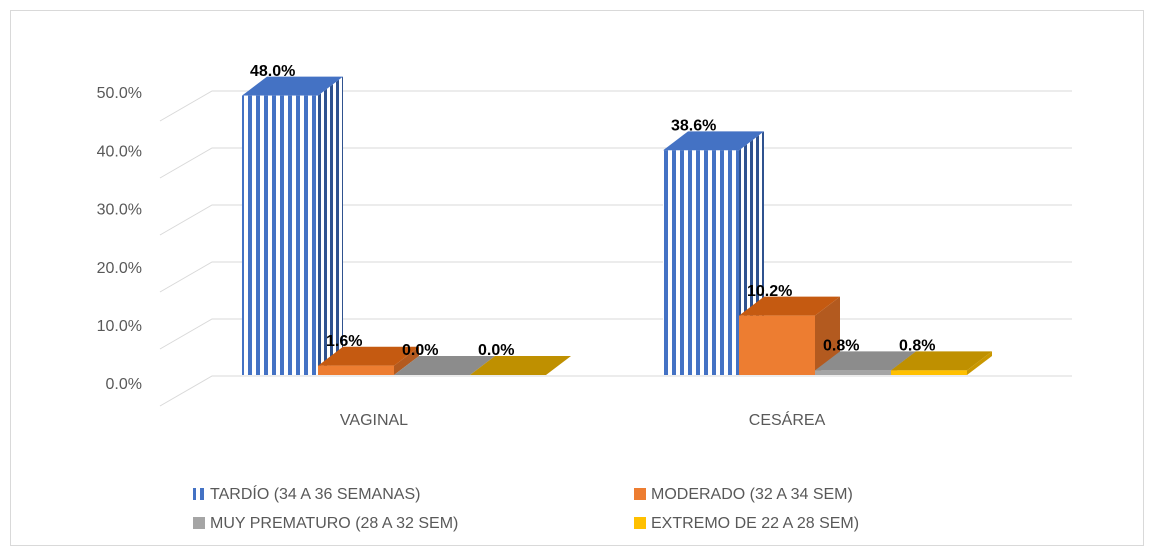  Describe the element at coordinates (769, 291) in the screenshot. I see `value-label: 10.2%` at that location.